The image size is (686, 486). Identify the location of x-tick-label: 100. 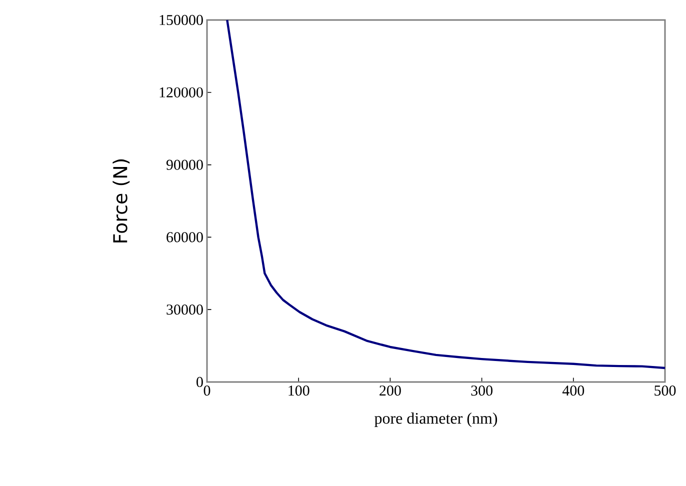
(299, 391).